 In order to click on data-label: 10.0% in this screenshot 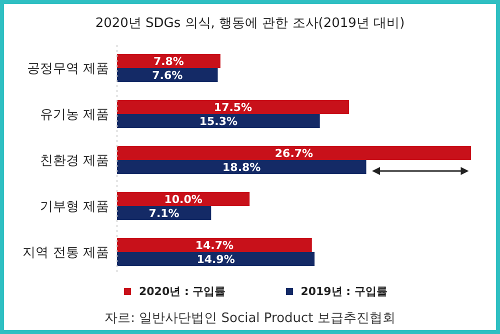, I will do `click(183, 199)`.